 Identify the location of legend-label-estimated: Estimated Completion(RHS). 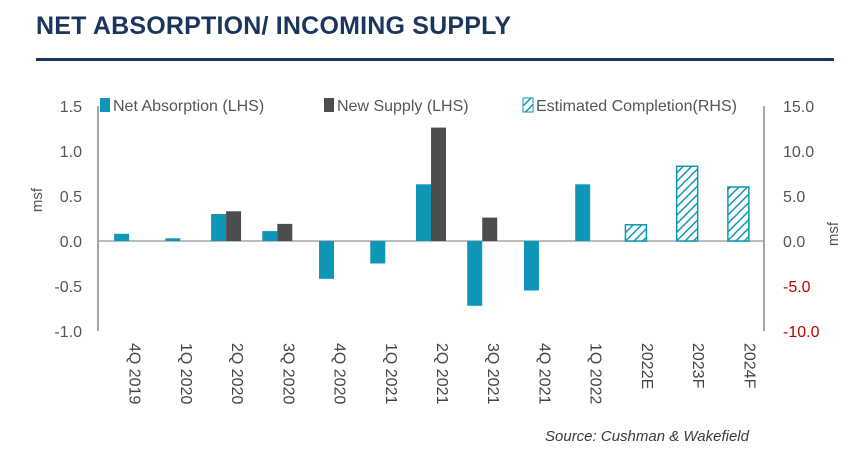
(636, 106).